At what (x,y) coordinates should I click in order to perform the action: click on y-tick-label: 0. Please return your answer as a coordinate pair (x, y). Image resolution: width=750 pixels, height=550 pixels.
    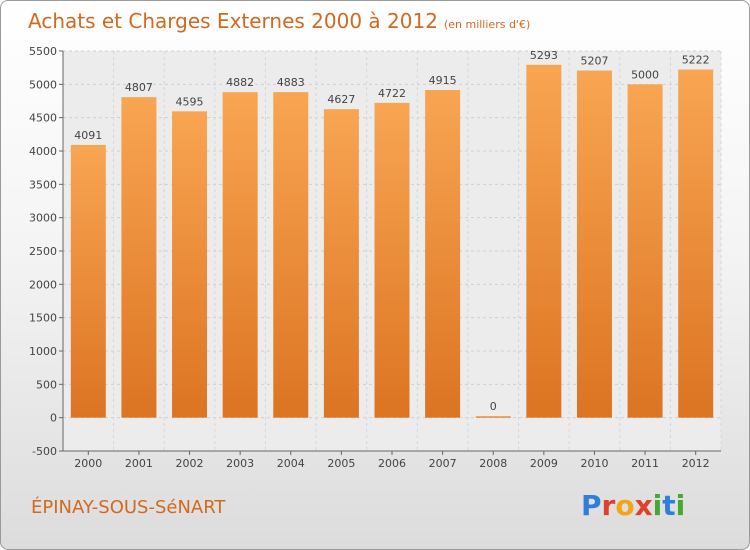
    Looking at the image, I should click on (53, 418).